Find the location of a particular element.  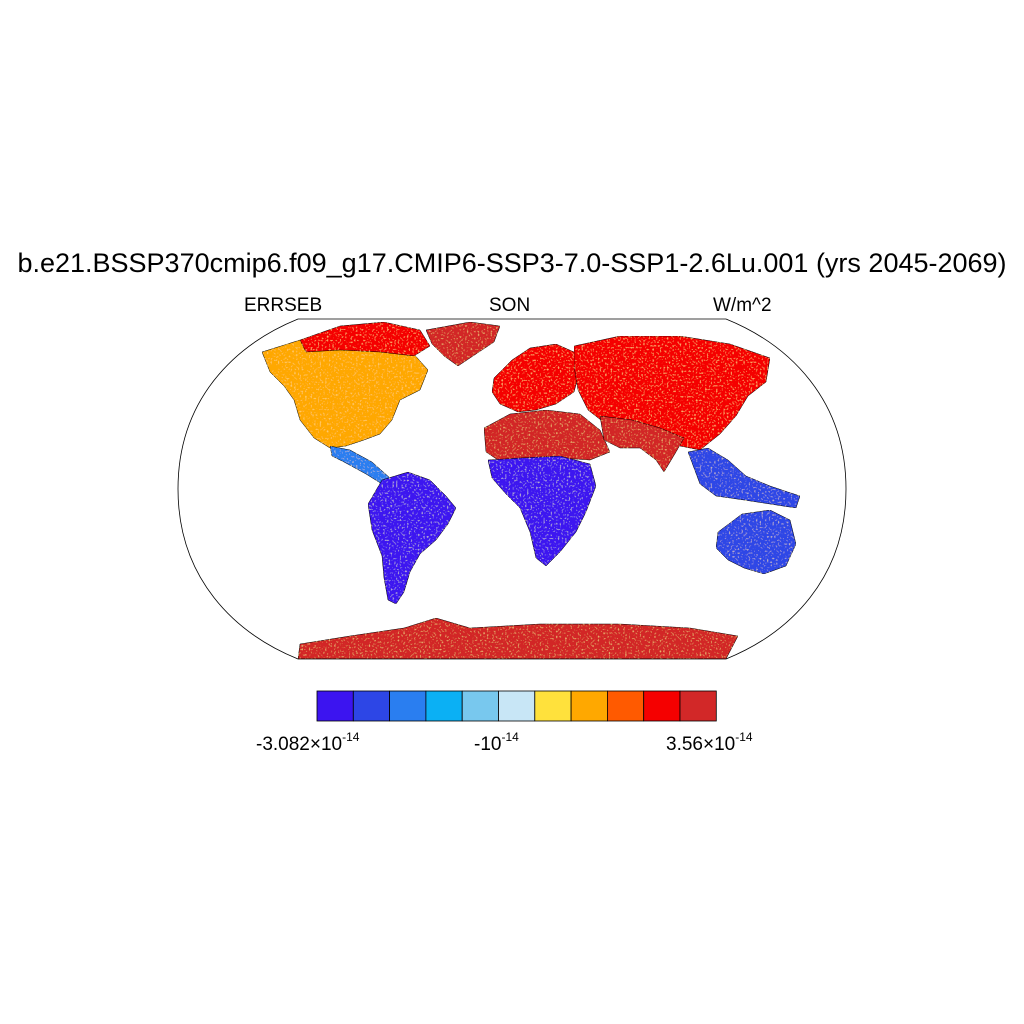

colorbar-label-mid: -10-14 is located at coordinates (496, 742).